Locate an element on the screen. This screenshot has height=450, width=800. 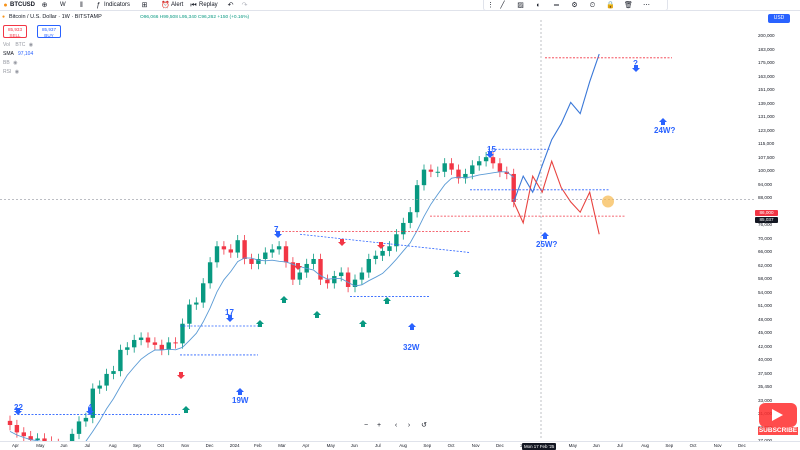
fill-tool-icon: ▨ is located at coordinates (520, 5).